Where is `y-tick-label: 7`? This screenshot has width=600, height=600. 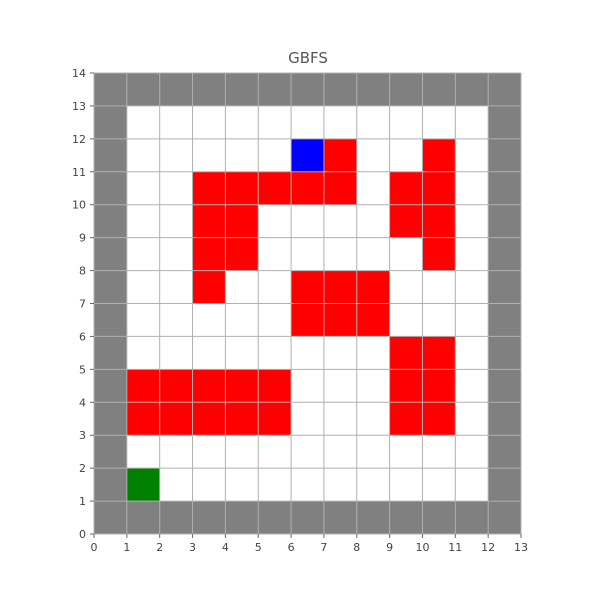
y-tick-label: 7 is located at coordinates (82, 304).